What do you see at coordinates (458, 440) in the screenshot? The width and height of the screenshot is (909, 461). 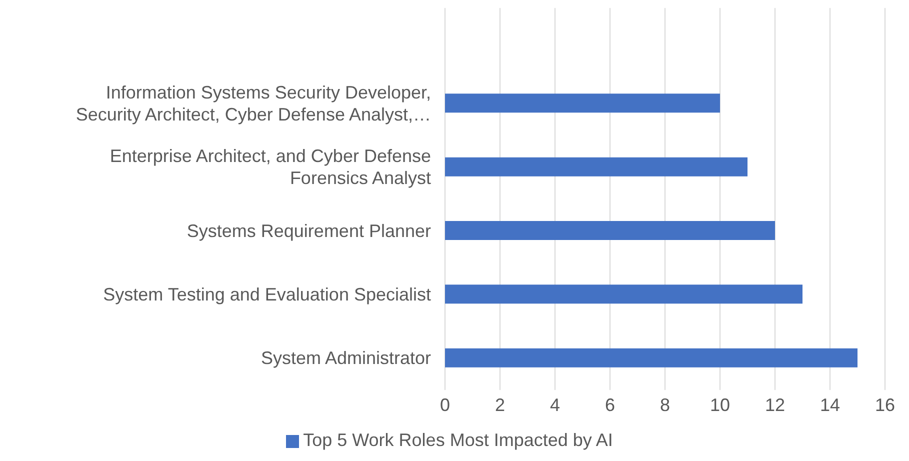 I see `legend-label: Top 5 Work Roles Most Impacted by AI` at bounding box center [458, 440].